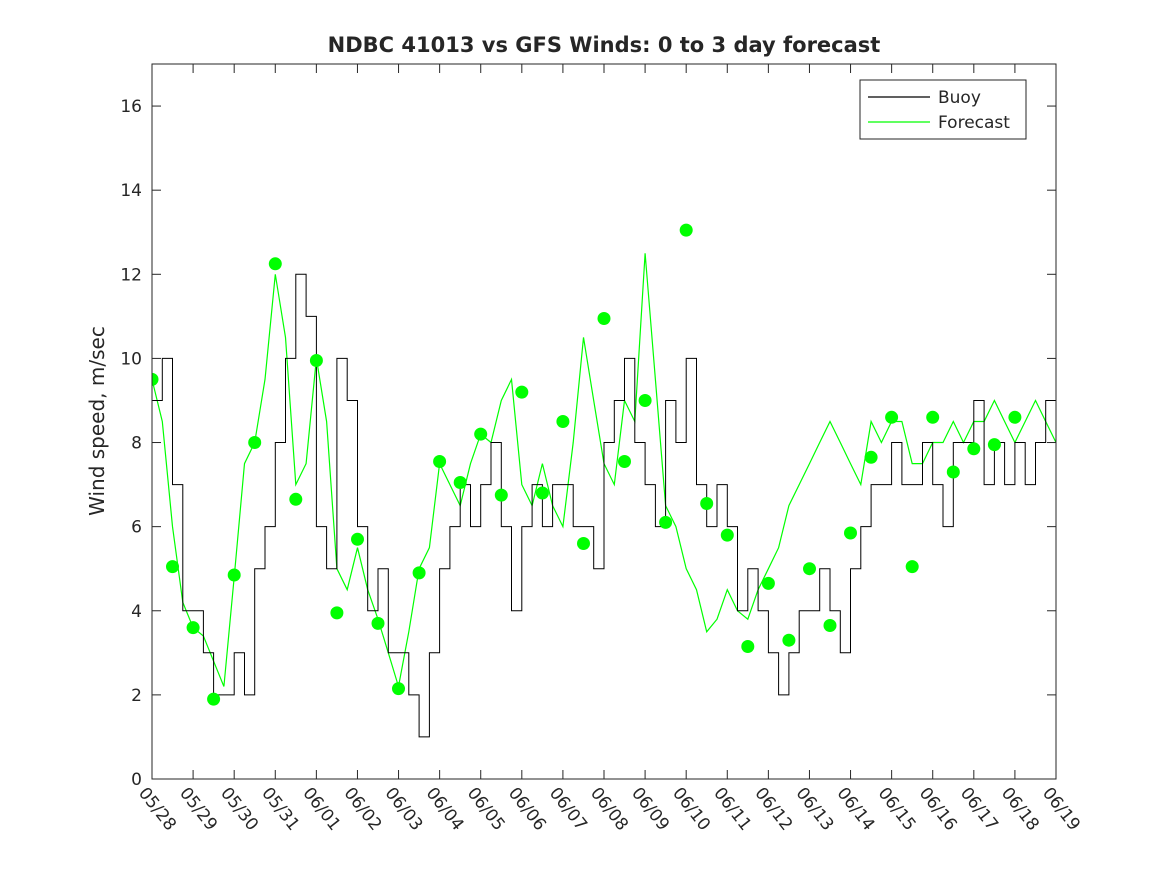  Describe the element at coordinates (363, 809) in the screenshot. I see `x-tick-label: 06/02` at that location.